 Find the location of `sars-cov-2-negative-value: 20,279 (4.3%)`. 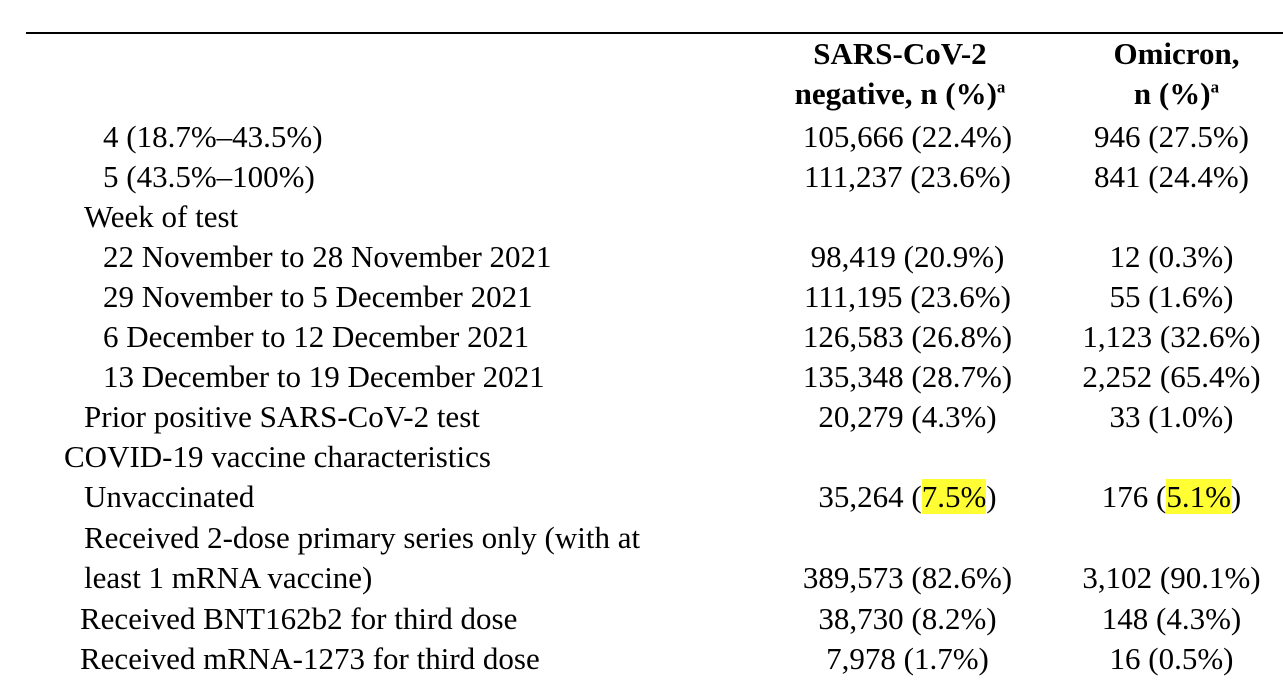

sars-cov-2-negative-value: 20,279 (4.3%) is located at coordinates (907, 416).